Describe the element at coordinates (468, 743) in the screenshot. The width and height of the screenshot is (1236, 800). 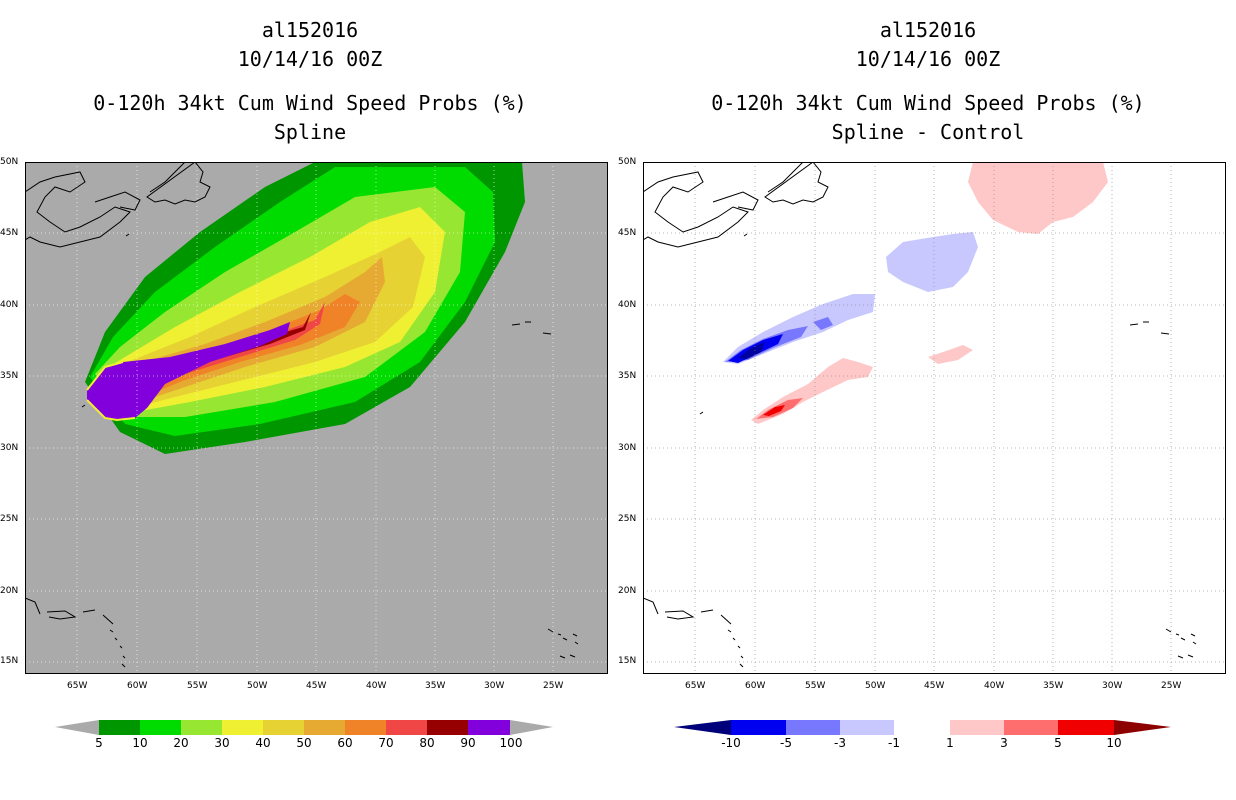
I see `colorbar-label: 90` at that location.